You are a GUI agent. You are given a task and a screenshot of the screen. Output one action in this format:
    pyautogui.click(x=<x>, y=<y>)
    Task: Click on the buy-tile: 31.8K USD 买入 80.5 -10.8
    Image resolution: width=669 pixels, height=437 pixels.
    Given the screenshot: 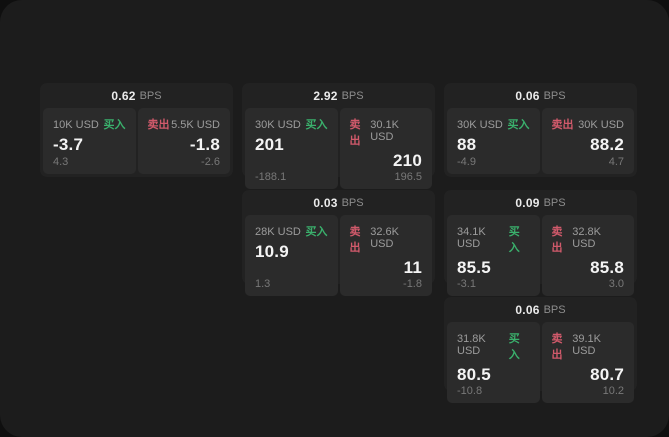 What is the action you would take?
    pyautogui.click(x=493, y=362)
    